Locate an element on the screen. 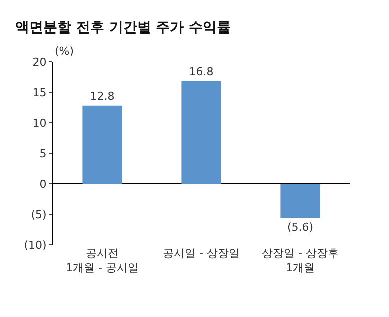  data-label: 12.8 is located at coordinates (102, 96).